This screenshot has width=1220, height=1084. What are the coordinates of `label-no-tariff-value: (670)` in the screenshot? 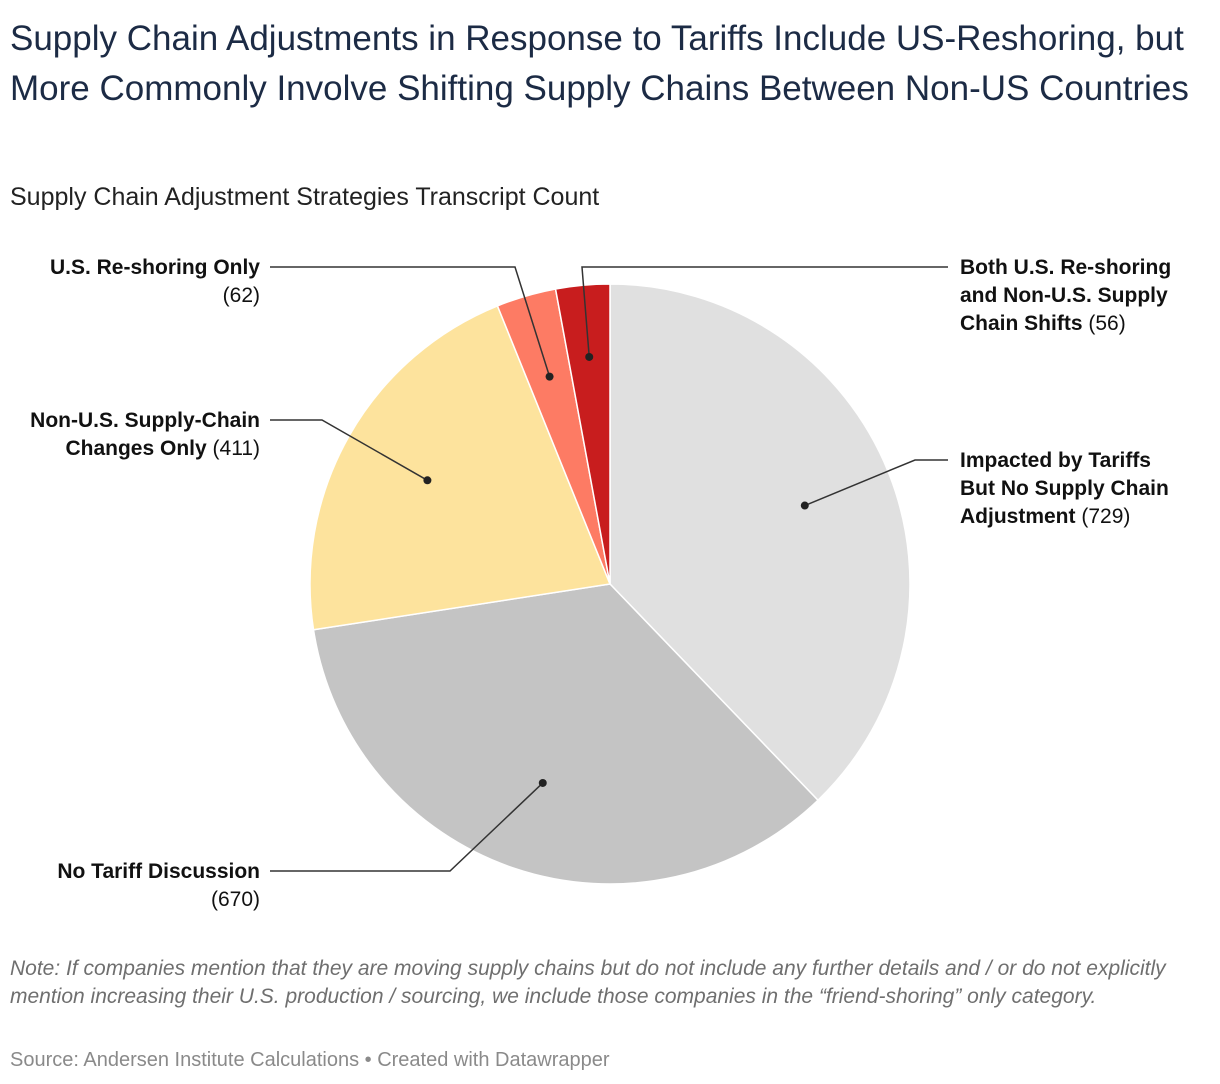 It's located at (235, 899).